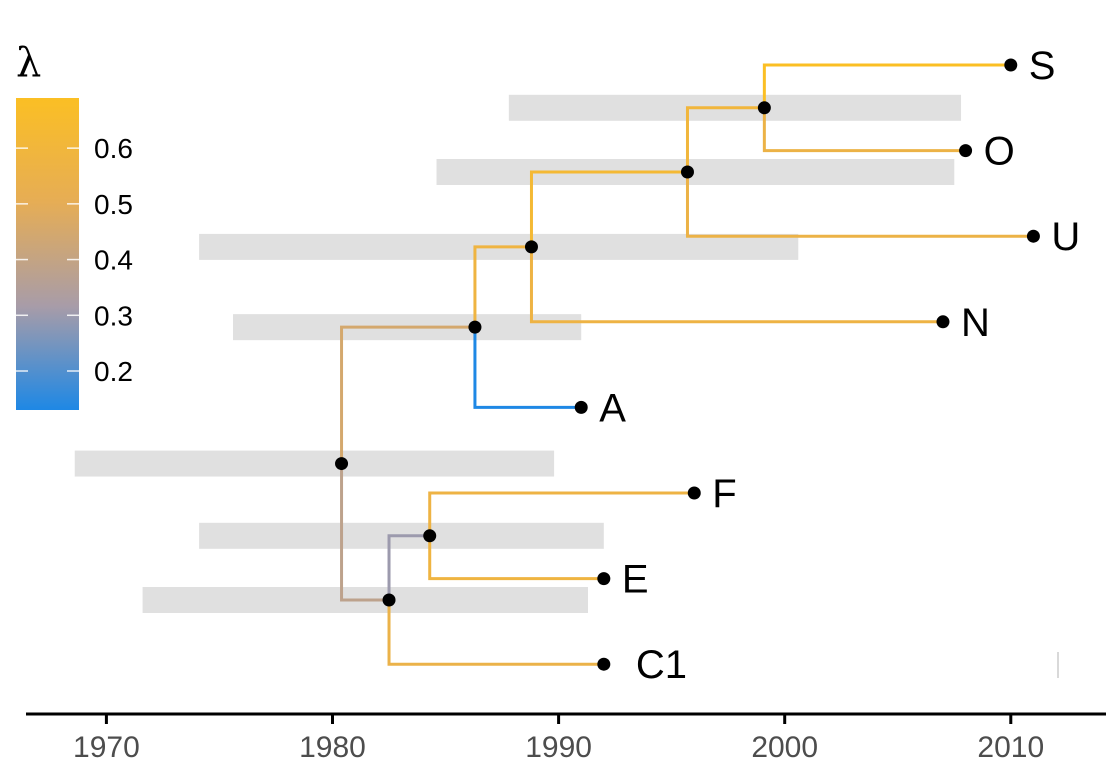 This screenshot has width=1112, height=778. I want to click on legend-tick-label: 0.4, so click(113, 260).